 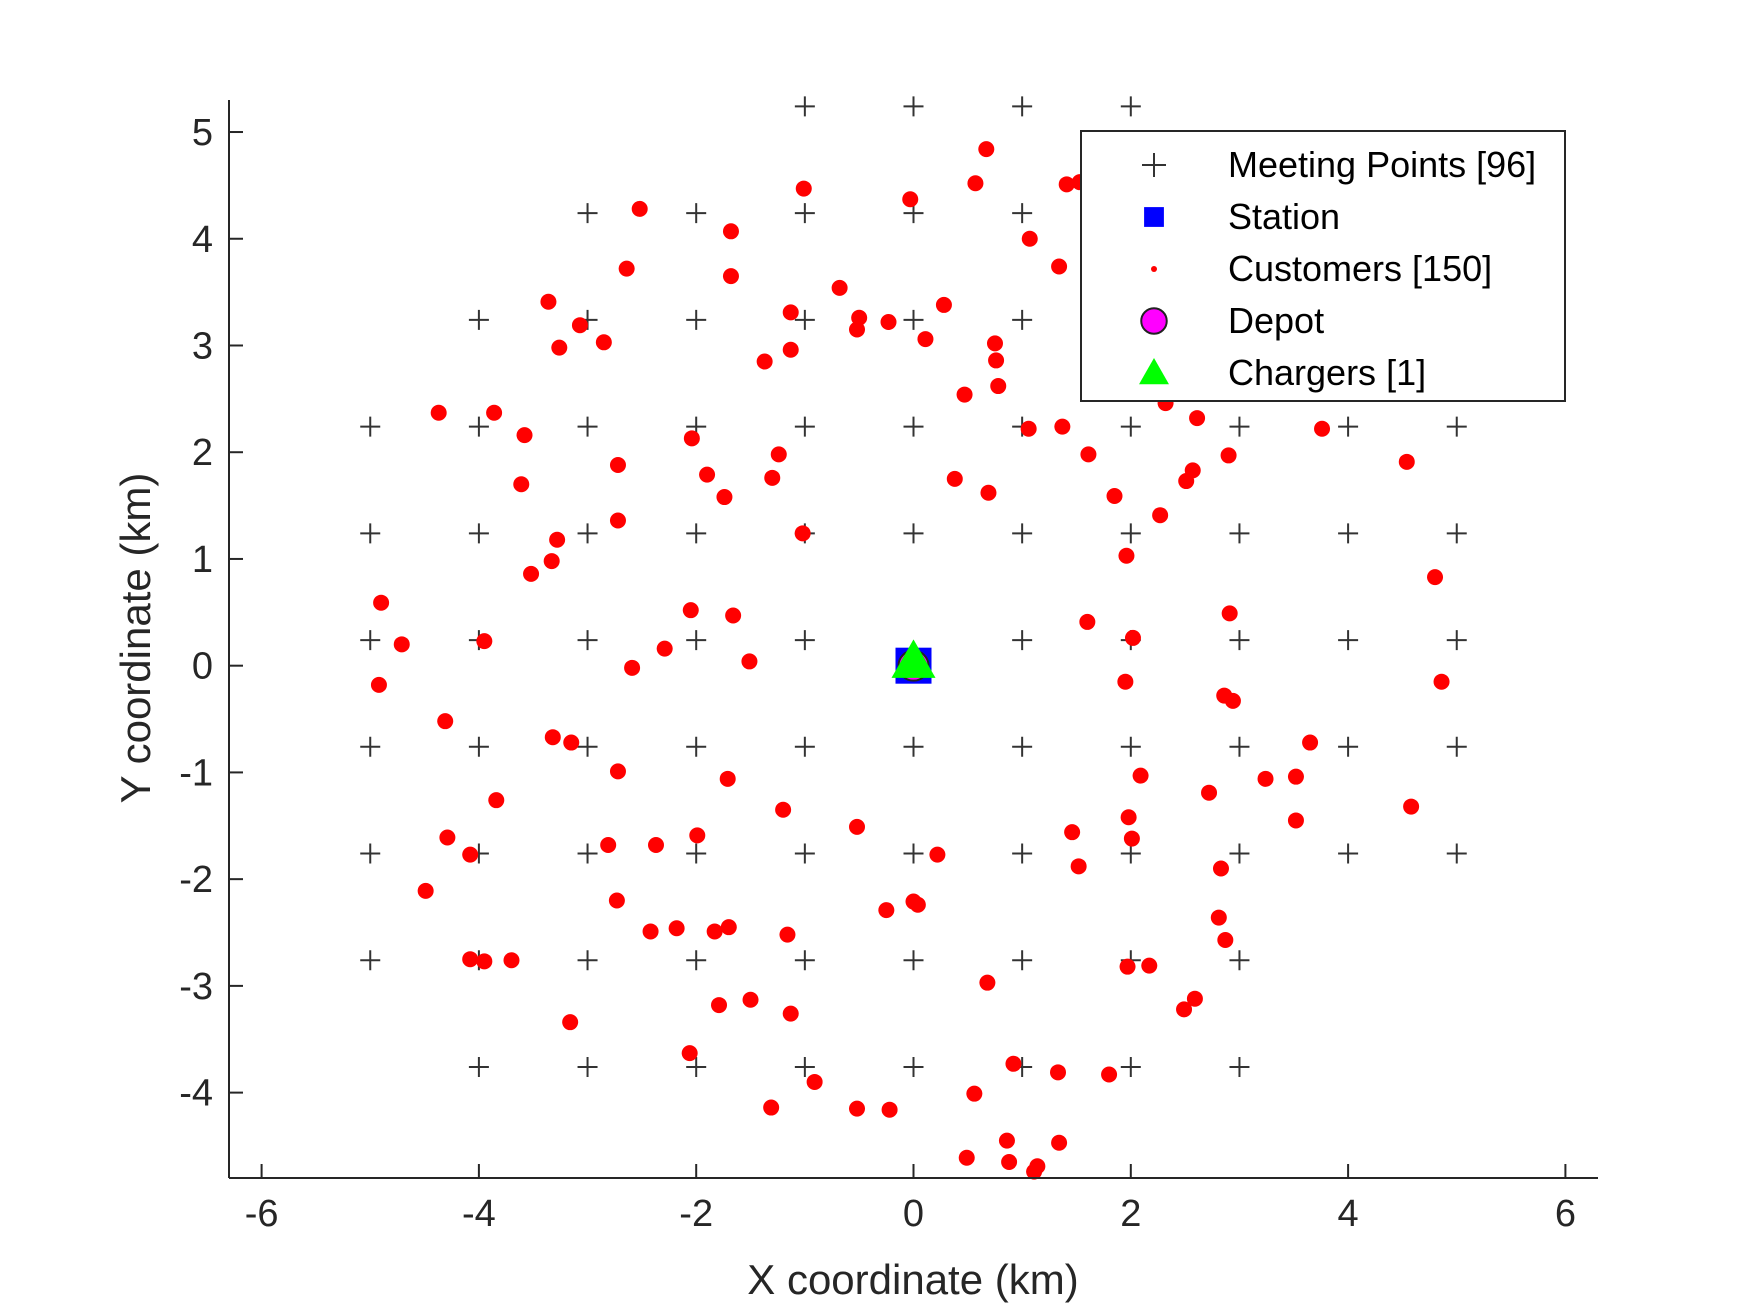 I want to click on legend-depot: Depot, so click(x=1232, y=320).